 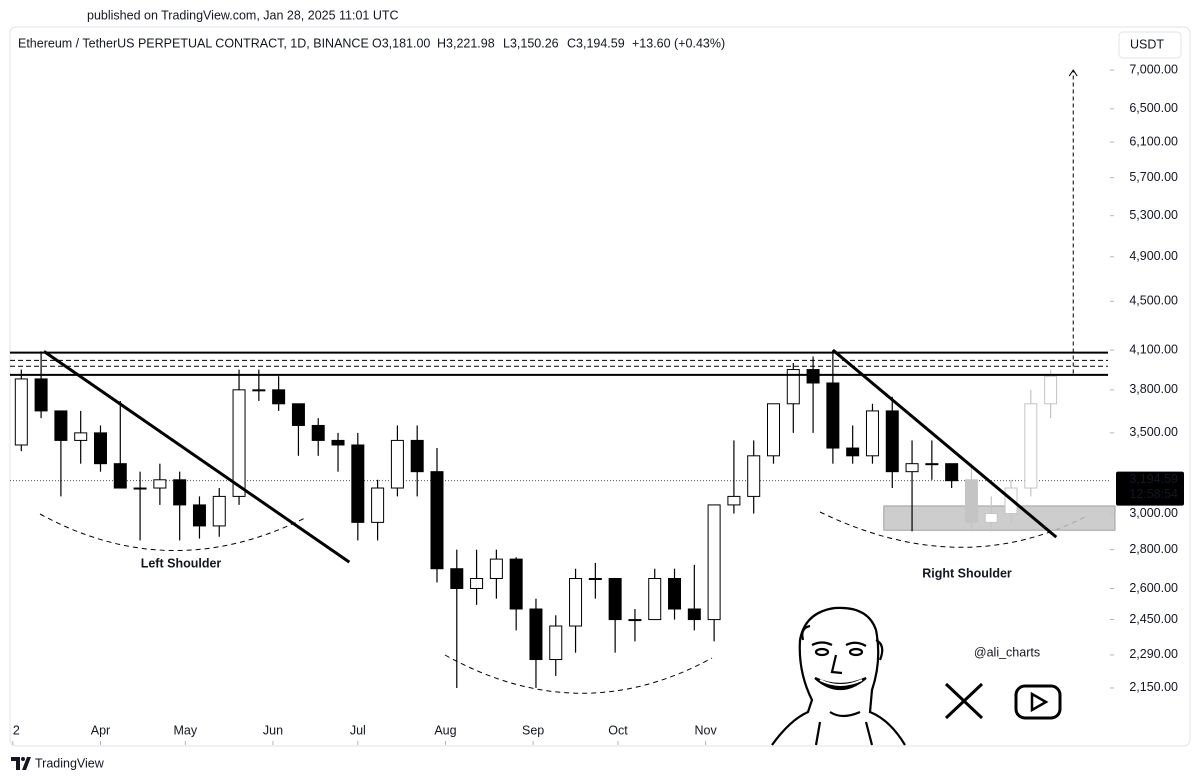 I want to click on currency: USDT, so click(x=1147, y=44).